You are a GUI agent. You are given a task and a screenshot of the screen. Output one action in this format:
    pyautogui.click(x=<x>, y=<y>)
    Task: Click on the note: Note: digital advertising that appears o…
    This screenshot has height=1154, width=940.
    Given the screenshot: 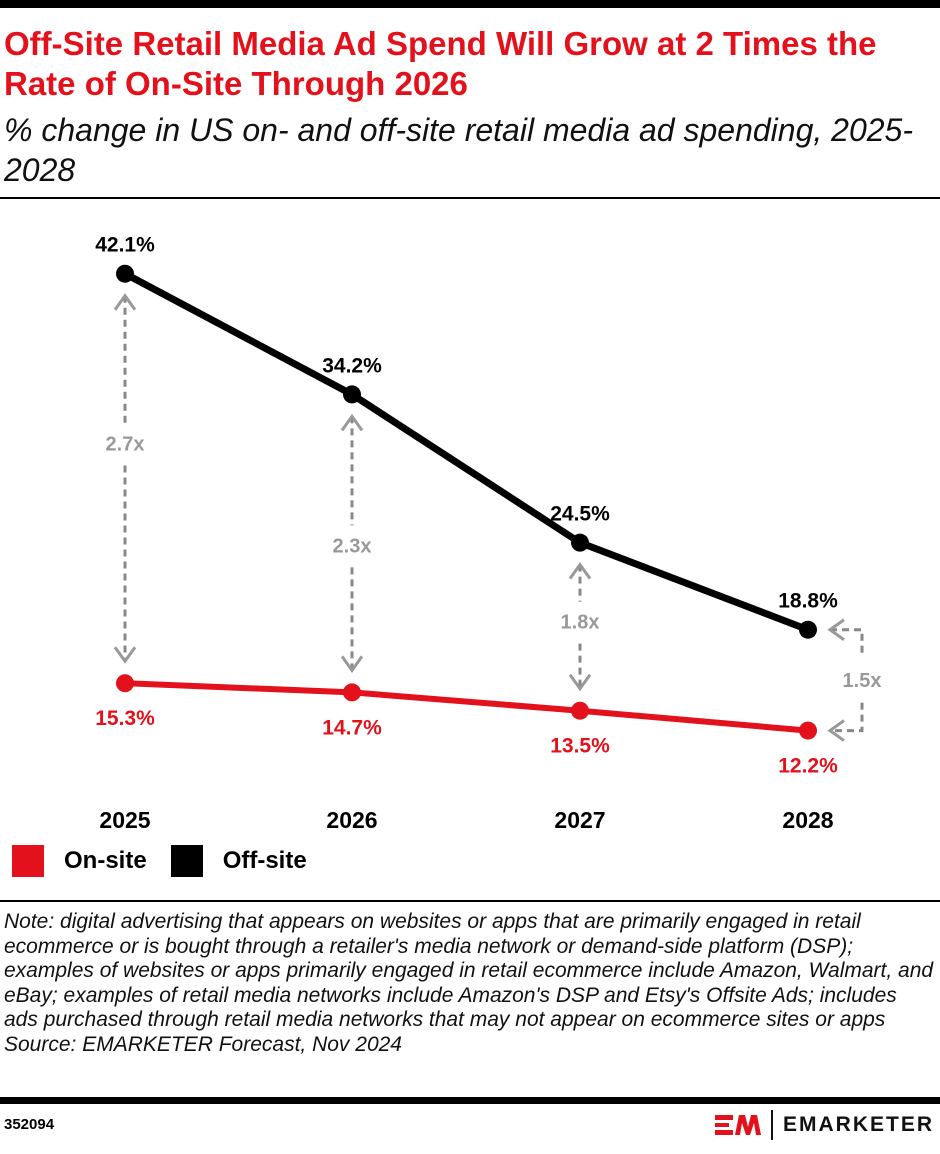 What is the action you would take?
    pyautogui.click(x=469, y=983)
    